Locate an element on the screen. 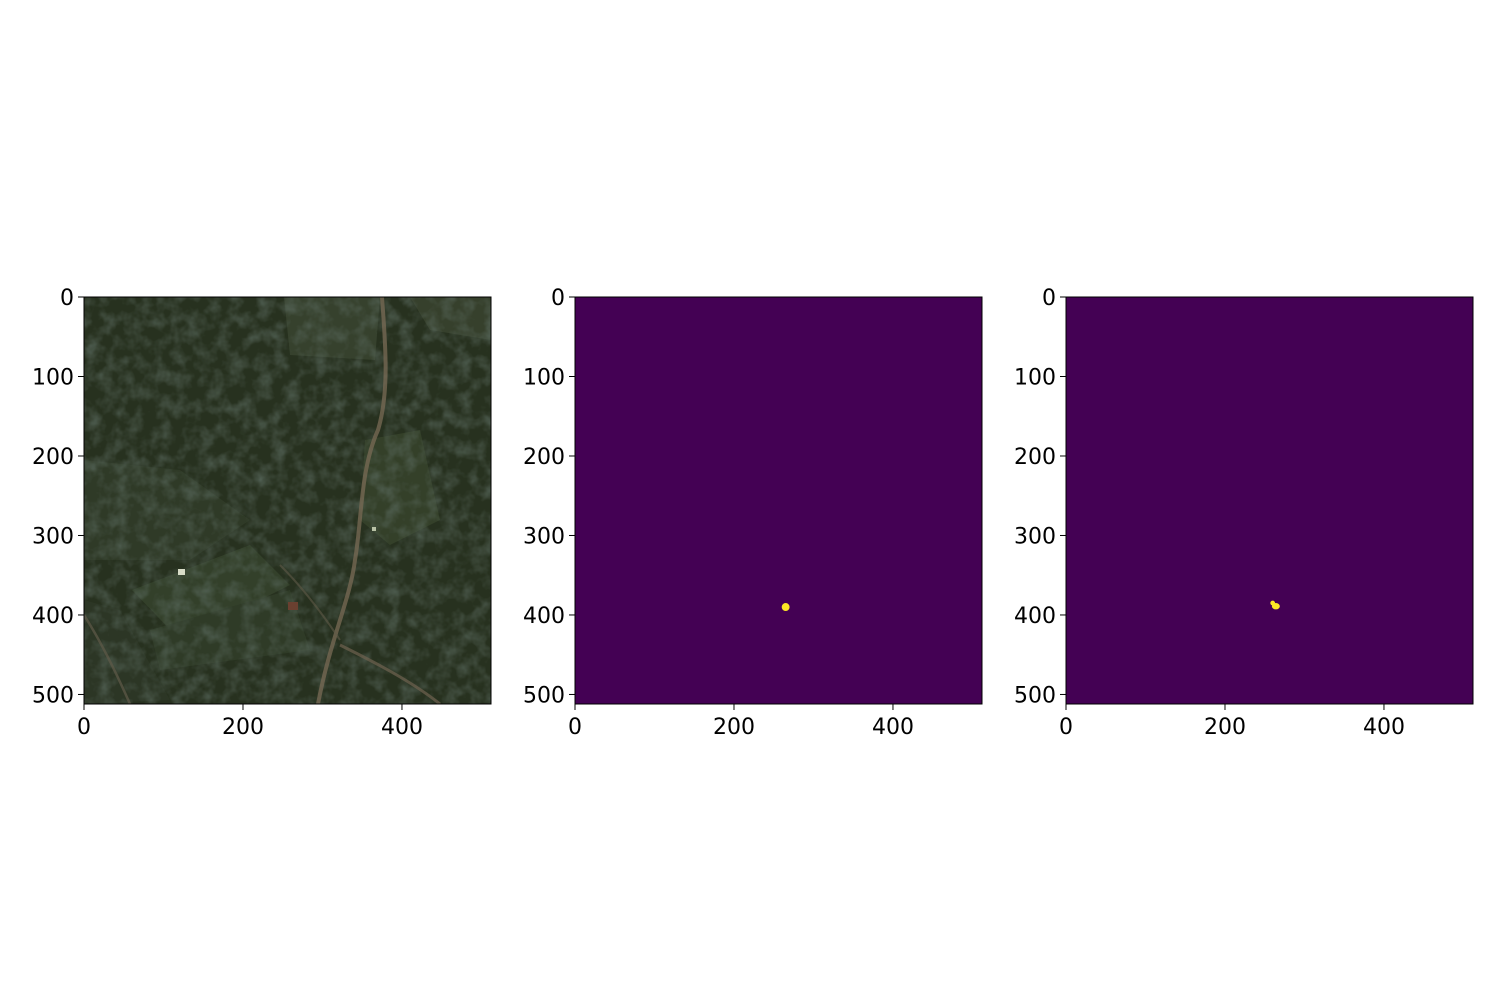 The height and width of the screenshot is (1000, 1500). mask-panel-1: 0 200 400 0 100 200 300 400 500 is located at coordinates (753, 513).